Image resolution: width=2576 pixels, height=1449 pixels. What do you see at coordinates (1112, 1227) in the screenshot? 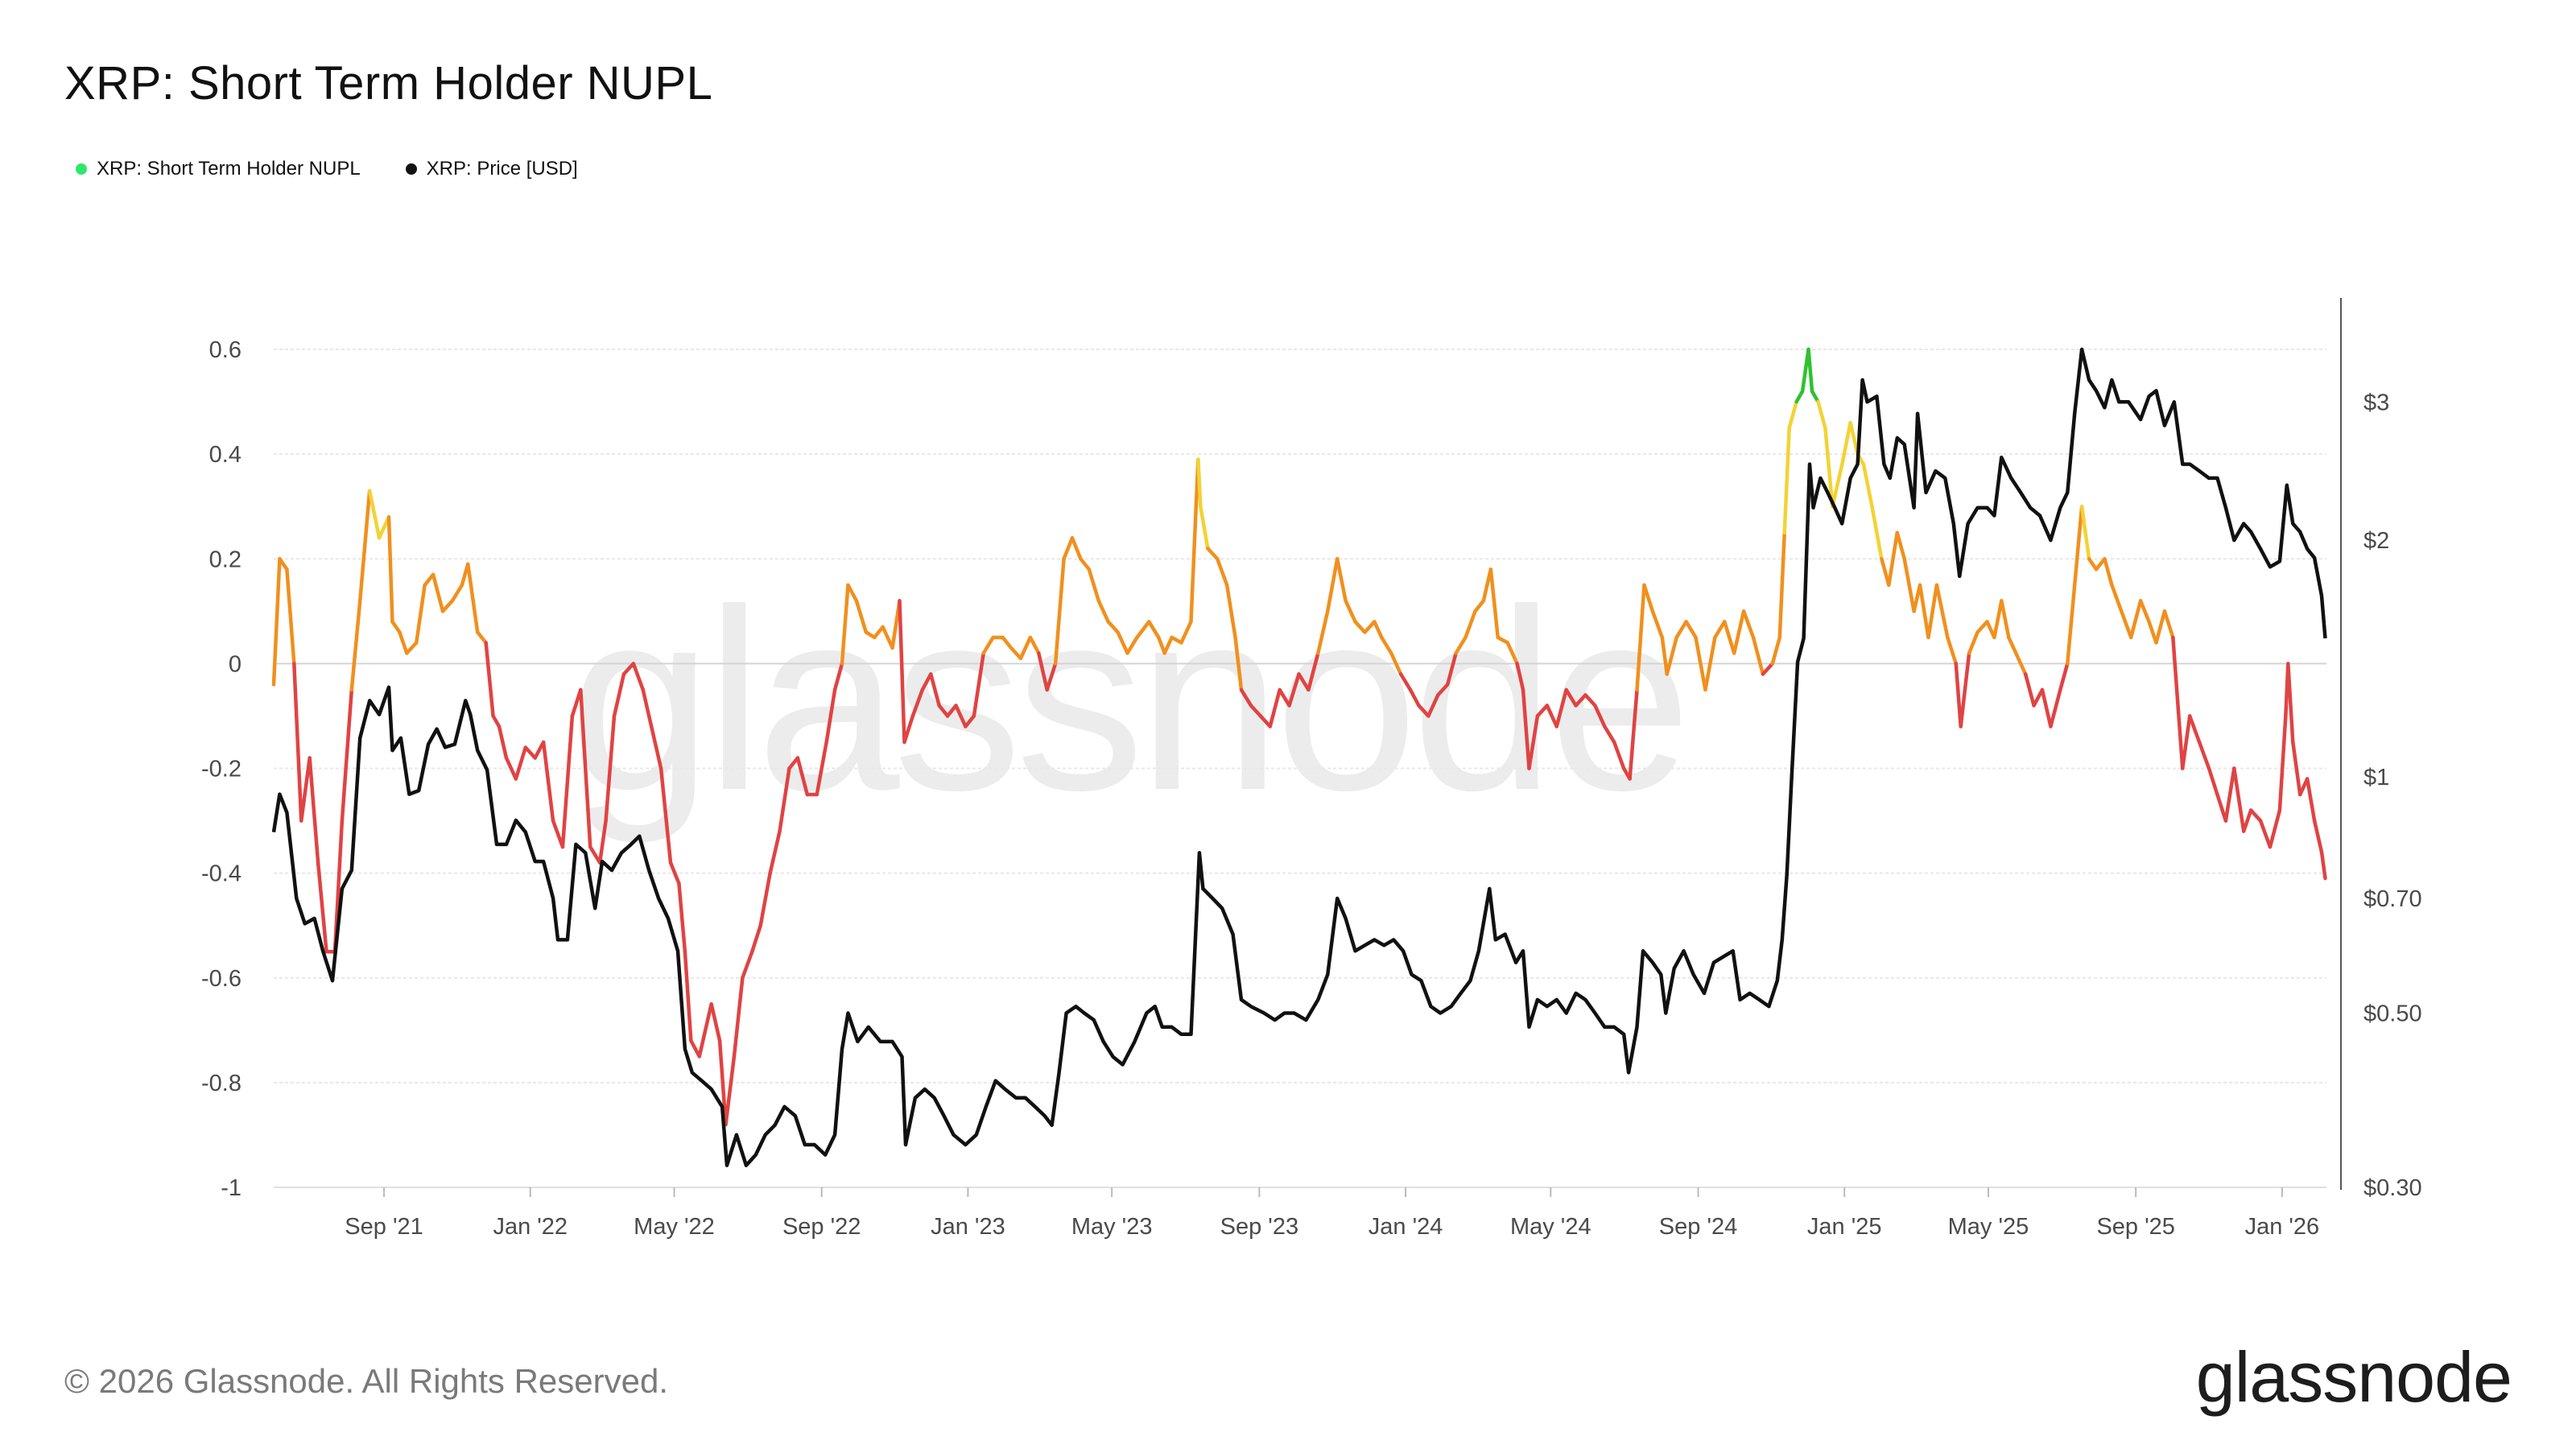
I see `x-tick-label: May '23` at bounding box center [1112, 1227].